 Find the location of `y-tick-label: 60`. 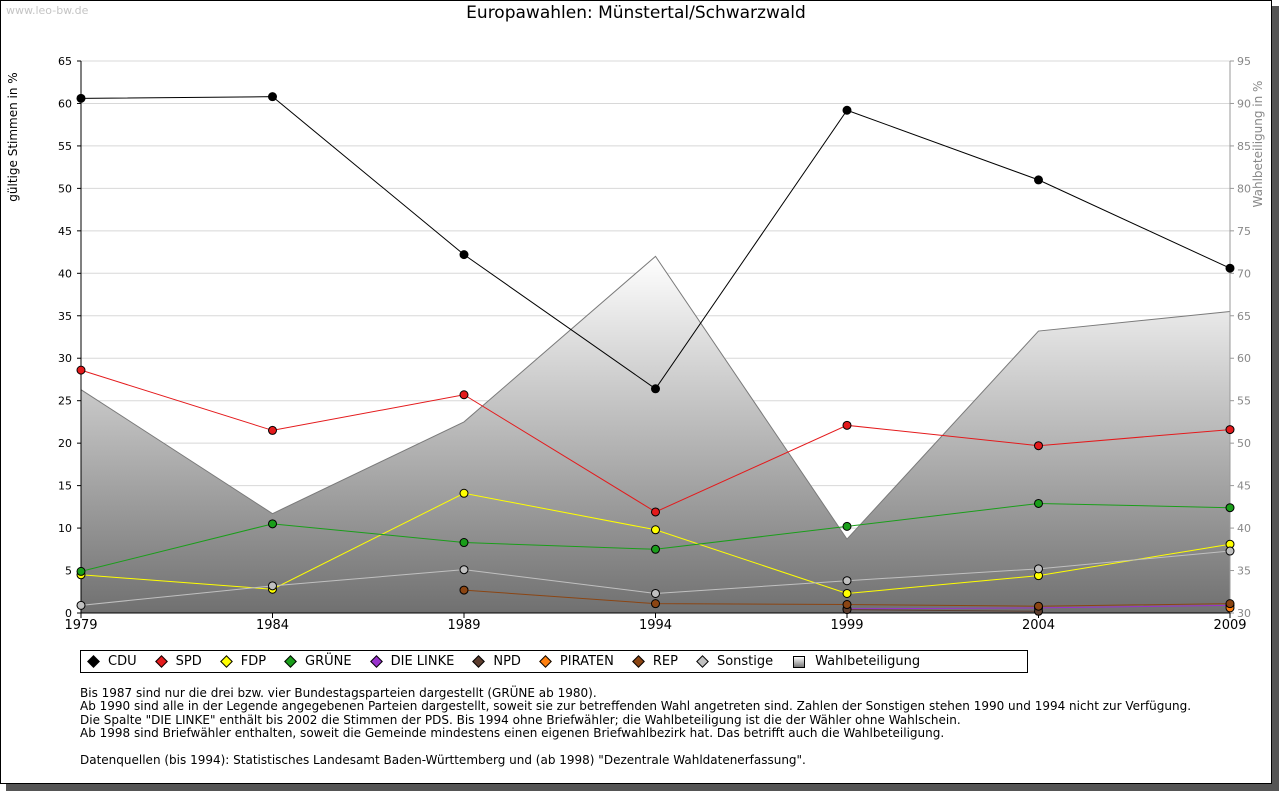

y-tick-label: 60 is located at coordinates (65, 103).